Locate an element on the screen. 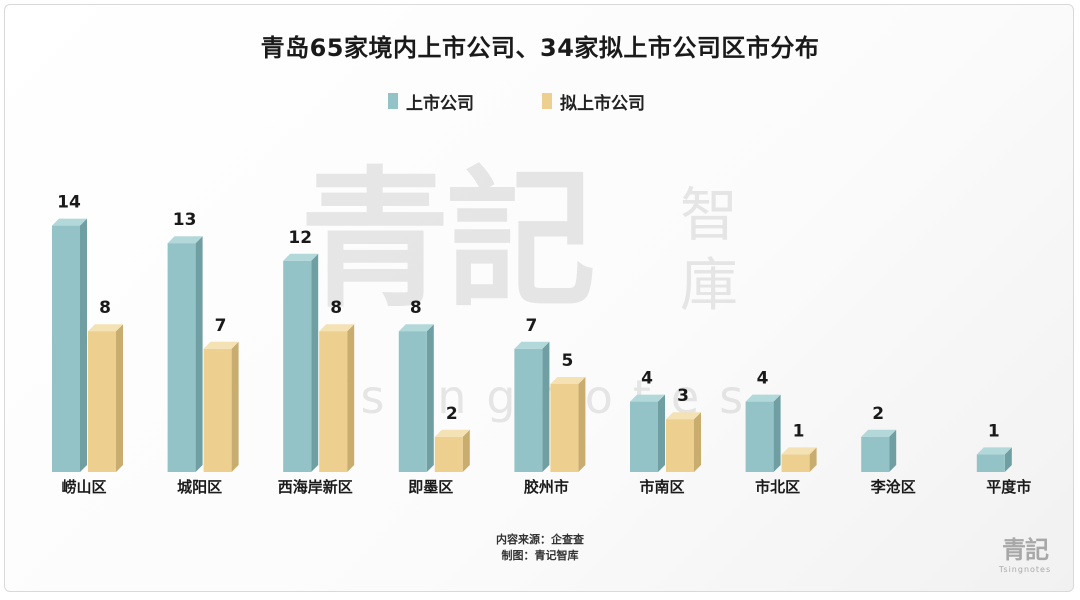 This screenshot has height=600, width=1080. source-line: 内容来源：企查查 is located at coordinates (540, 539).